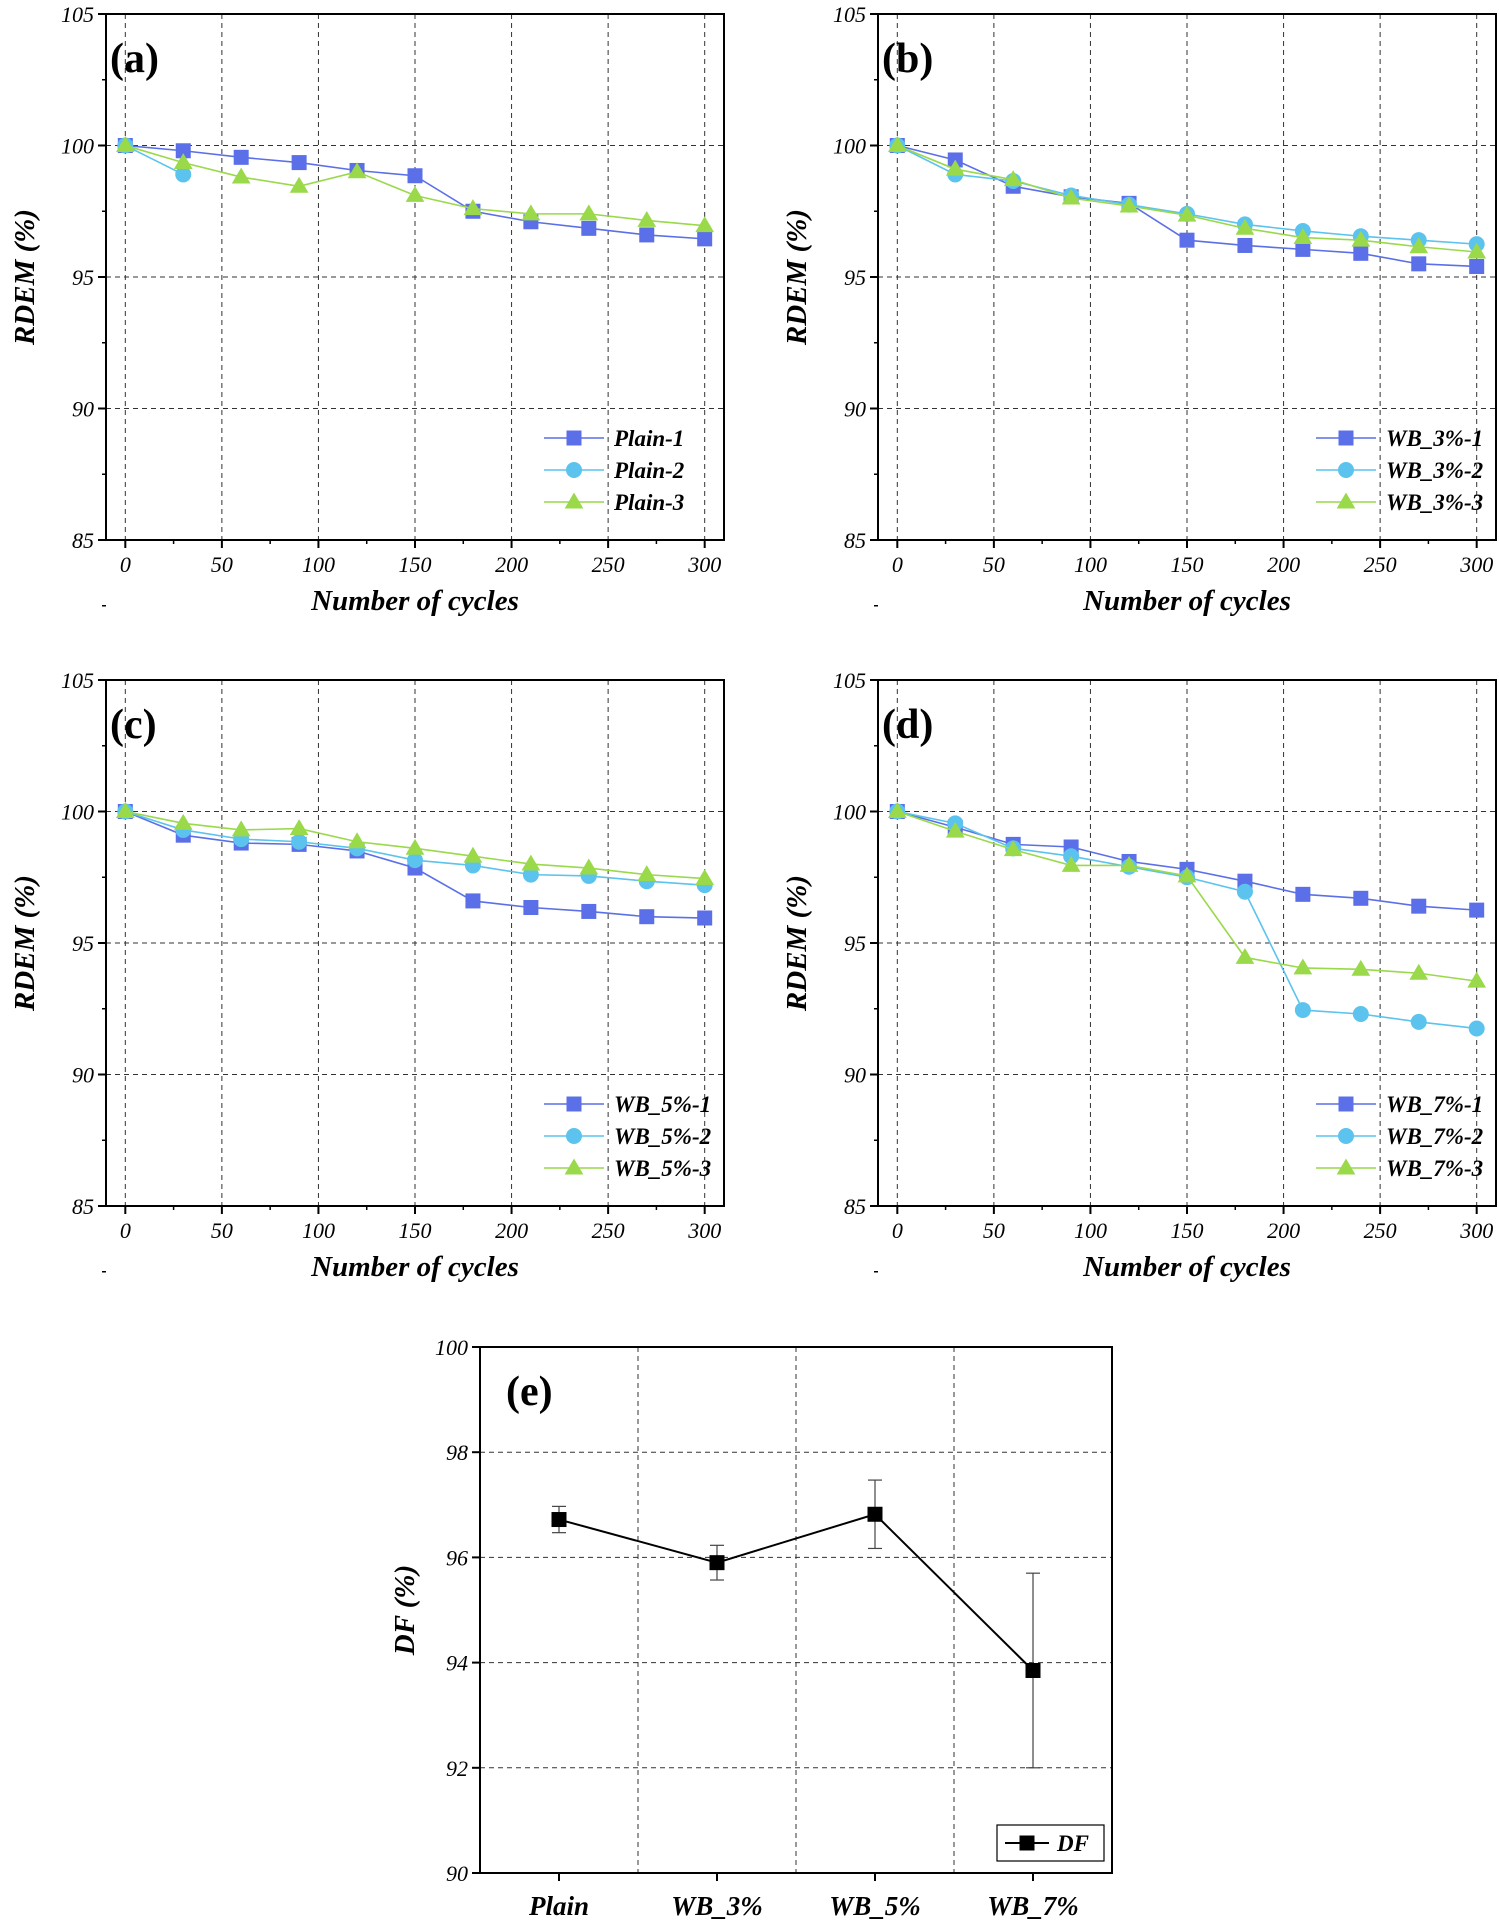 The image size is (1499, 1928). What do you see at coordinates (1434, 1104) in the screenshot?
I see `legend-label: WB_7%-1` at bounding box center [1434, 1104].